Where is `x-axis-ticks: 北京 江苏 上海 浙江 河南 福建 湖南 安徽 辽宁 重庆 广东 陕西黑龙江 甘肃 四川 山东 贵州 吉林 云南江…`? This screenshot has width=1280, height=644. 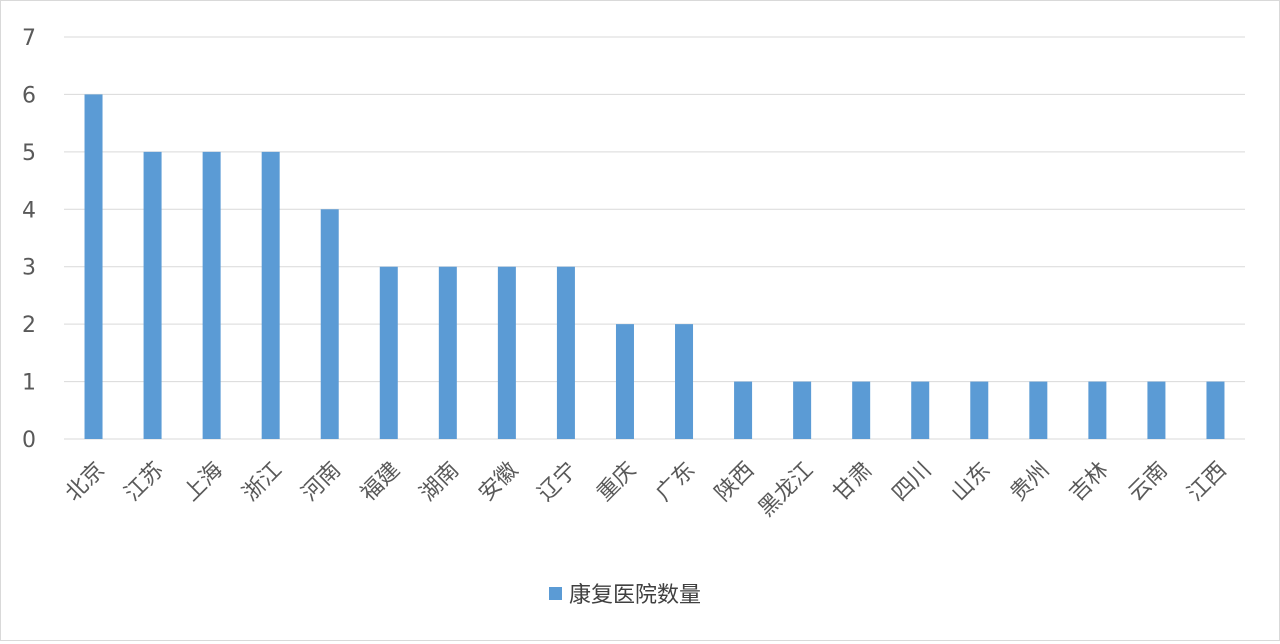
x-axis-ticks: 北京 江苏 上海 浙江 河南 福建 湖南 安徽 辽宁 重庆 广东 陕西黑龙江 甘肃 四川 山东 贵州 吉林 云南江… is located at coordinates (646, 490).